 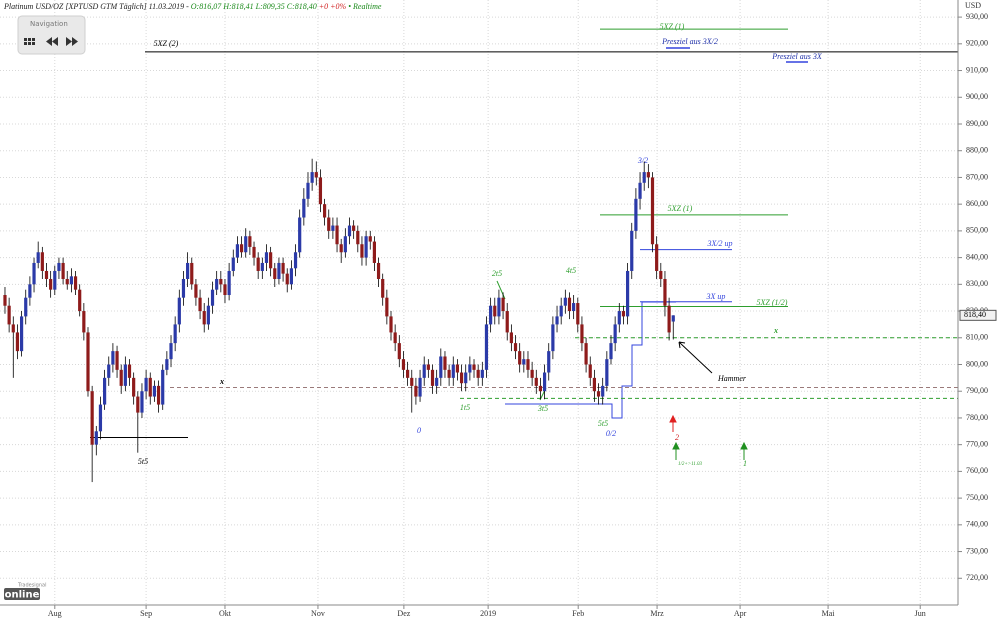 I want to click on level-label: 3X/2 up, so click(x=719, y=243).